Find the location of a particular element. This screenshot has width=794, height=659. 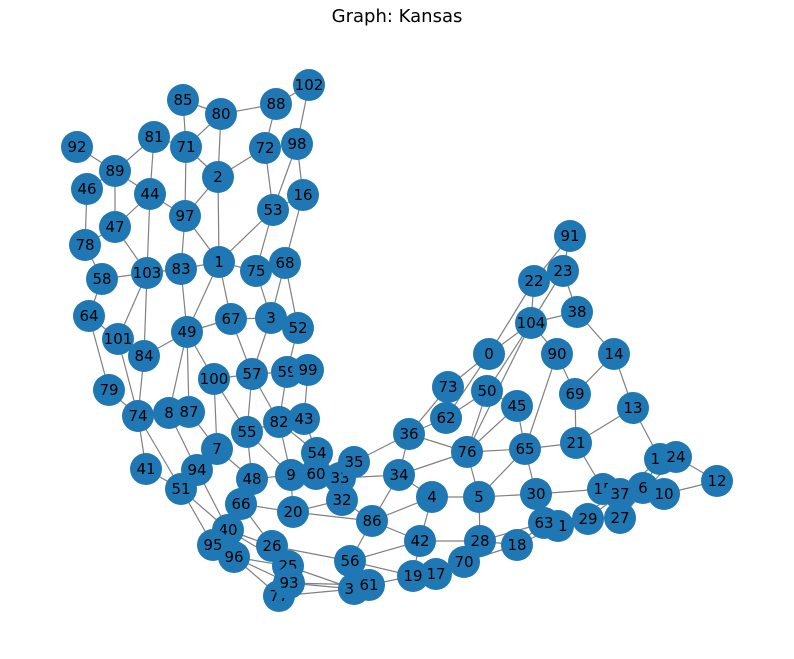

node-label: 45 is located at coordinates (516, 406).